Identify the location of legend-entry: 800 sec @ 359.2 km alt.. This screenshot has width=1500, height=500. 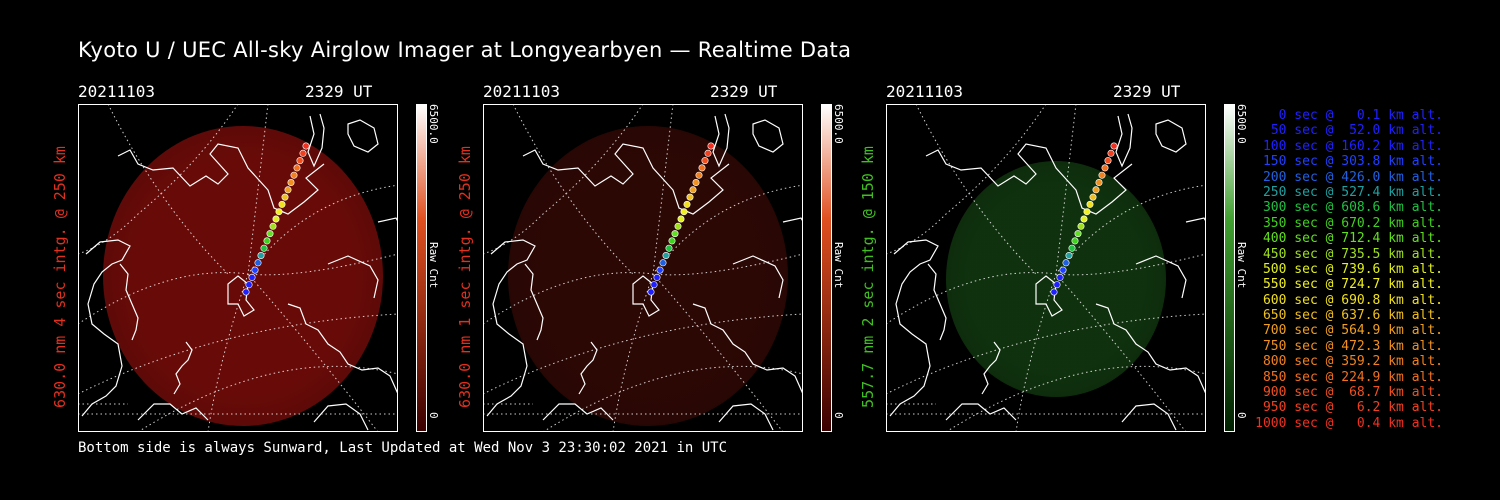
(1352, 362).